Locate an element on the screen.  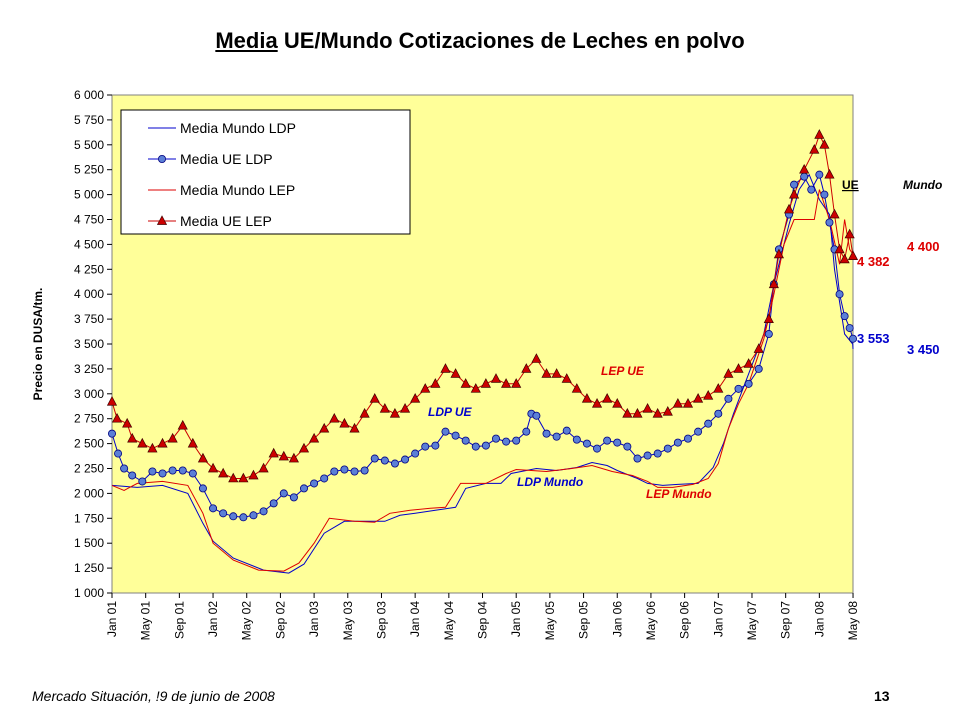
x-tick-label: Jan 08 is located at coordinates (819, 619).